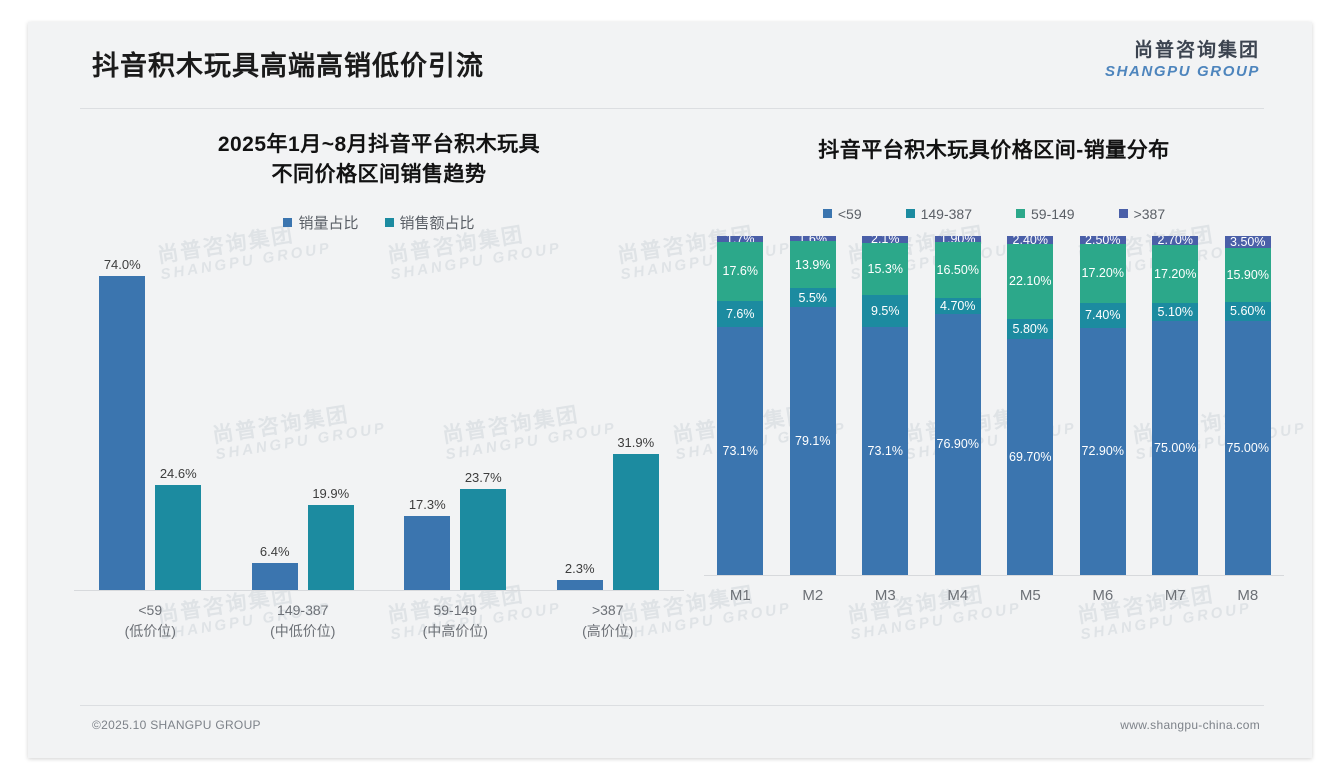 This screenshot has height=780, width=1340. Describe the element at coordinates (636, 443) in the screenshot. I see `bar-value-label: 31.9%` at that location.